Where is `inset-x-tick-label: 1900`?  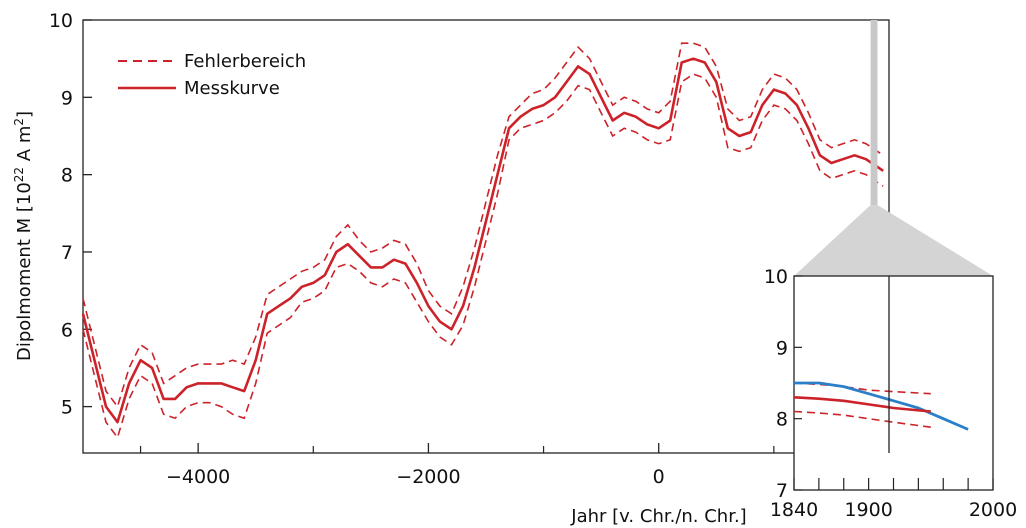
inset-x-tick-label: 1900 is located at coordinates (868, 510).